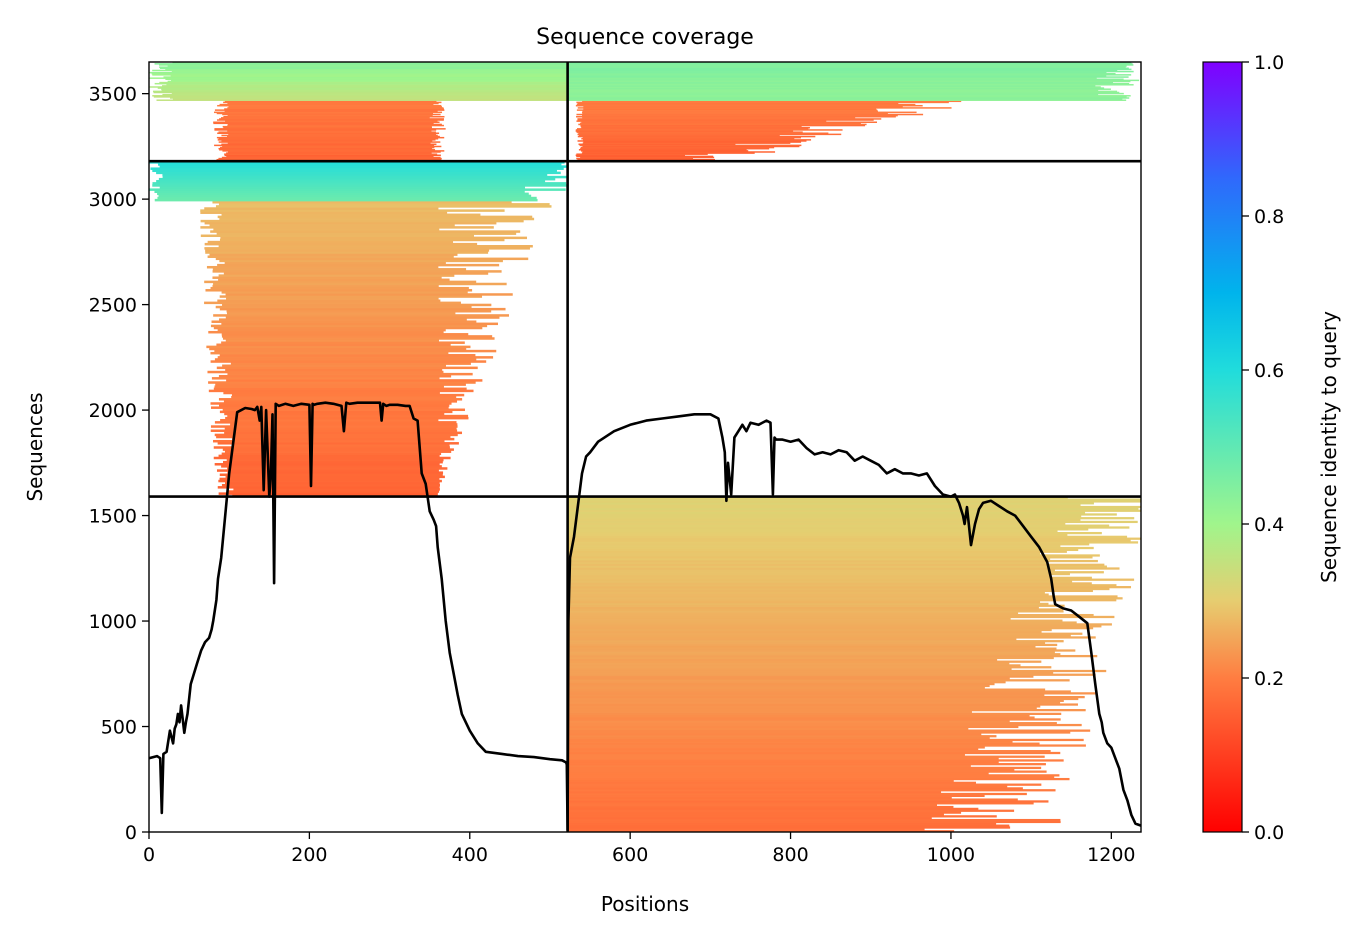 This screenshot has height=939, width=1364. What do you see at coordinates (639, 849) in the screenshot?
I see `x-axis-ticks: 0 200 400 600 800 1000 1200` at bounding box center [639, 849].